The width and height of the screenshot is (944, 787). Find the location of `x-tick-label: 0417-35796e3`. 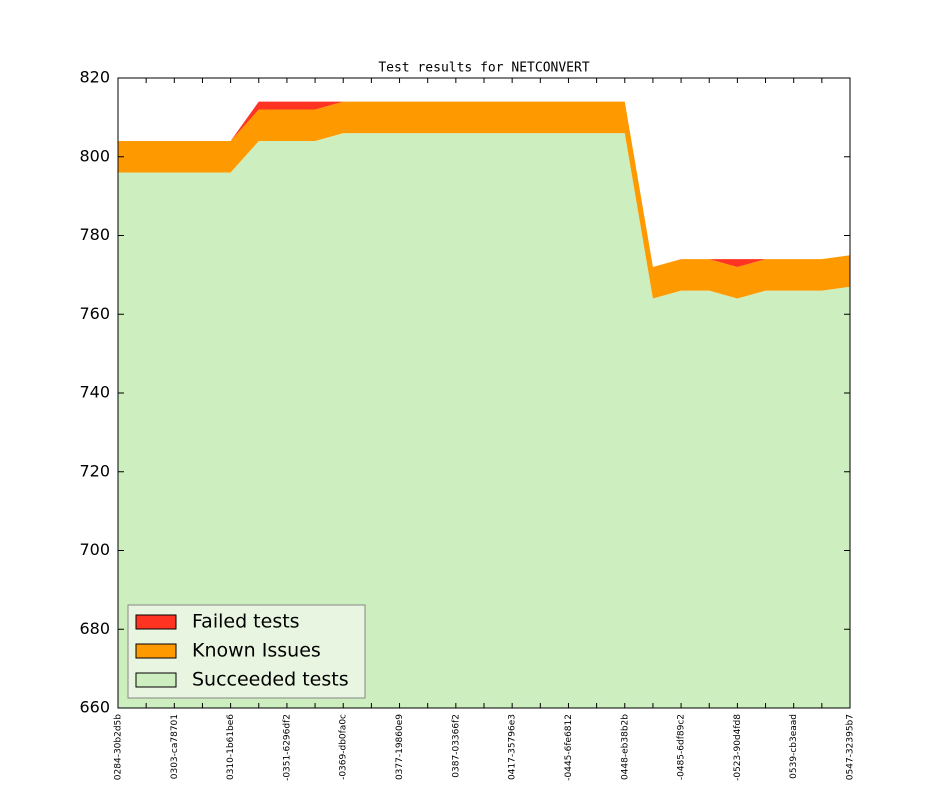

x-tick-label: 0417-35796e3 is located at coordinates (513, 747).